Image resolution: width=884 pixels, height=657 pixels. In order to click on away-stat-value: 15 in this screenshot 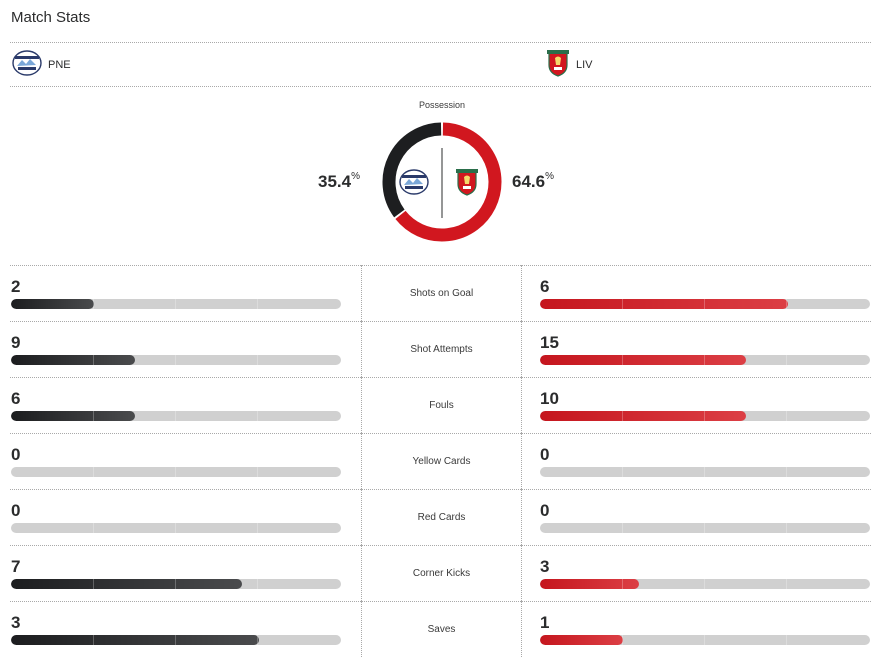, I will do `click(549, 342)`.